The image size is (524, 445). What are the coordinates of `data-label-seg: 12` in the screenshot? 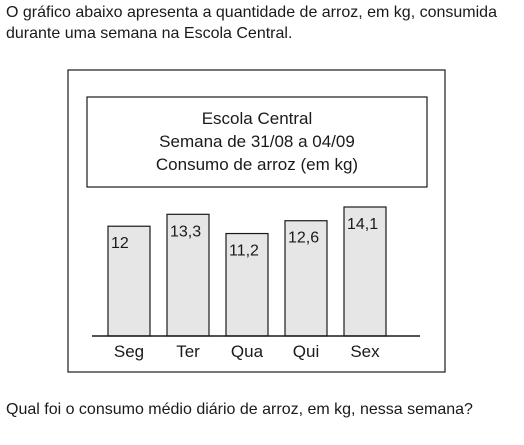 It's located at (120, 243).